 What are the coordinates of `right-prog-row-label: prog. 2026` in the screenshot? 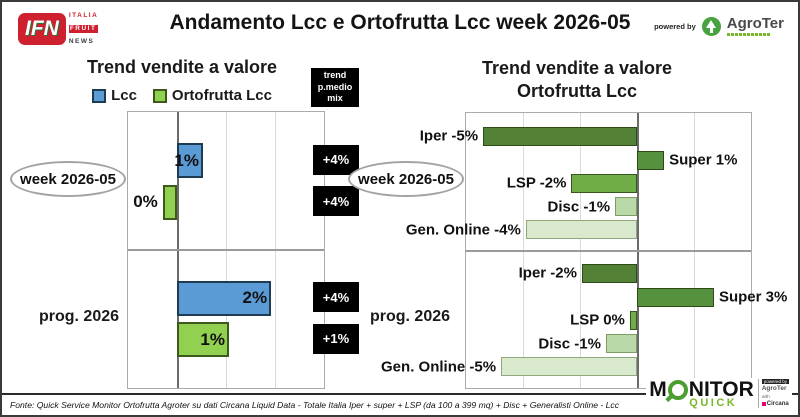 It's located at (410, 316).